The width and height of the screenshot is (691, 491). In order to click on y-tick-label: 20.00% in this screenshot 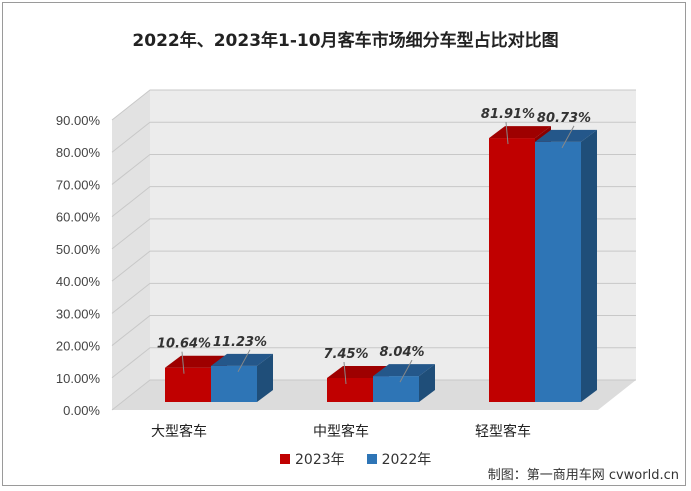, I will do `click(78, 346)`.